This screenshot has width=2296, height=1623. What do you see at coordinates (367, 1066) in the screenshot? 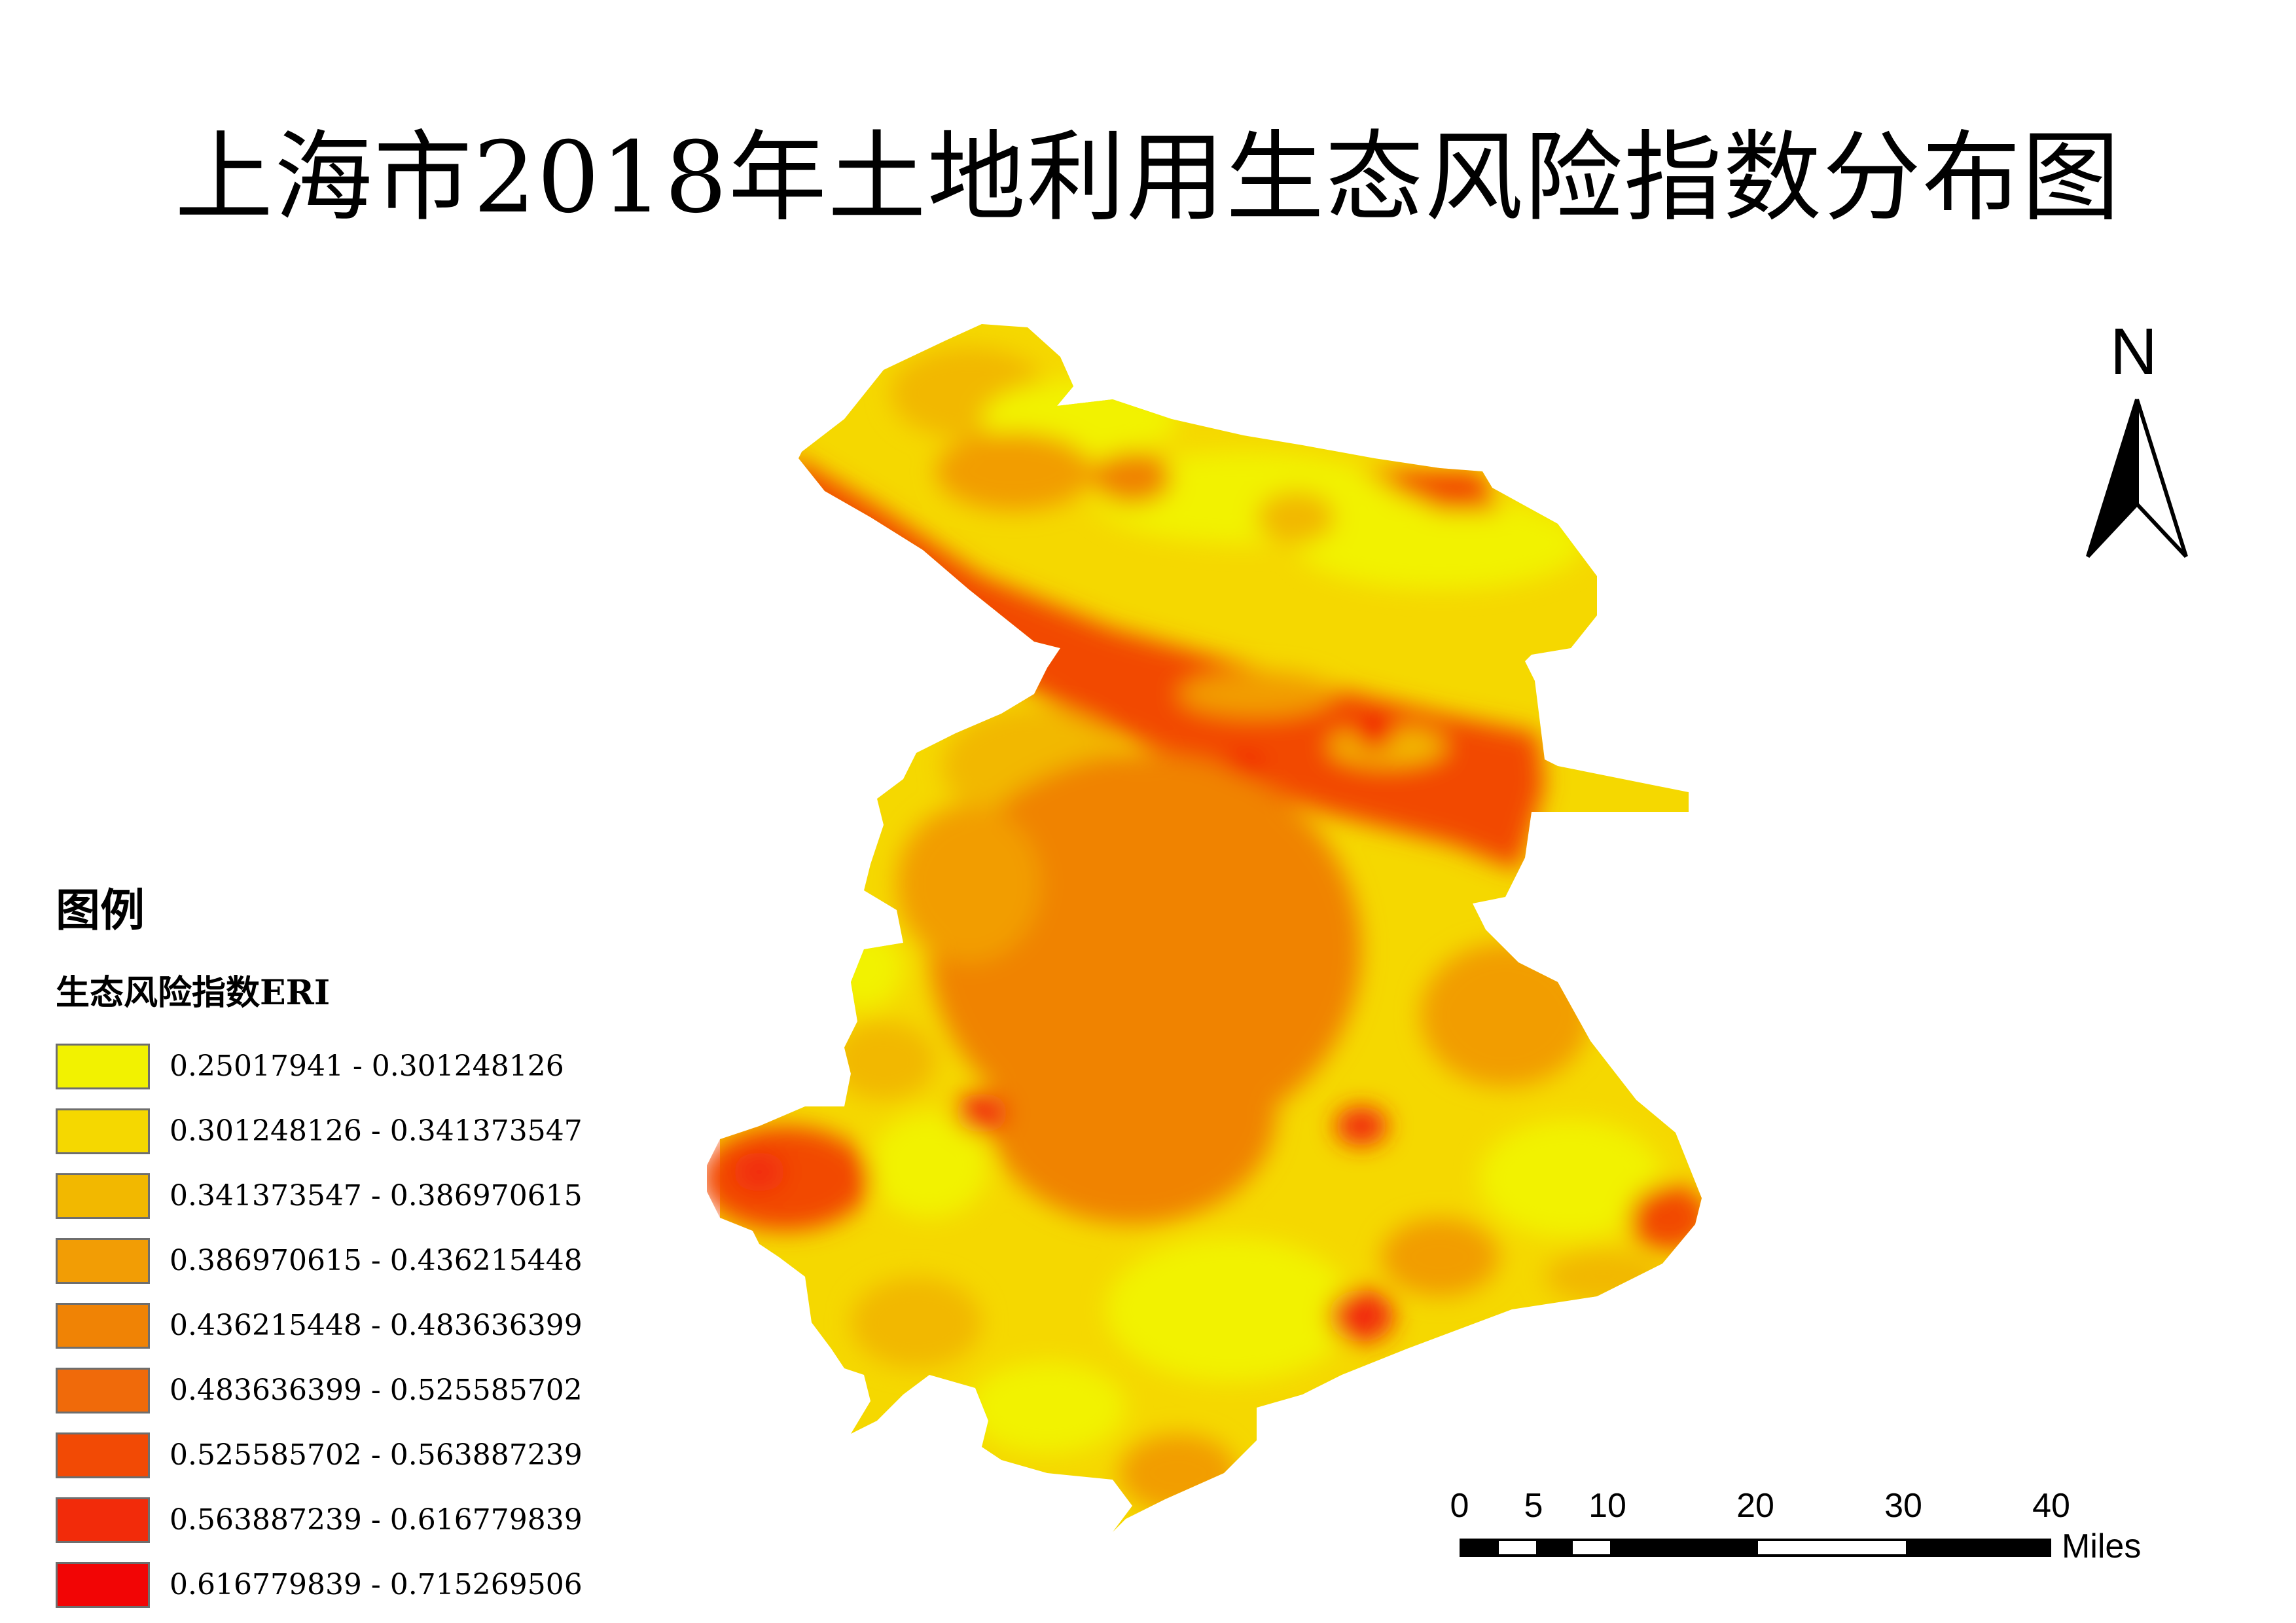
I see `legend-label: 0.25017941 - 0.301248126` at bounding box center [367, 1066].